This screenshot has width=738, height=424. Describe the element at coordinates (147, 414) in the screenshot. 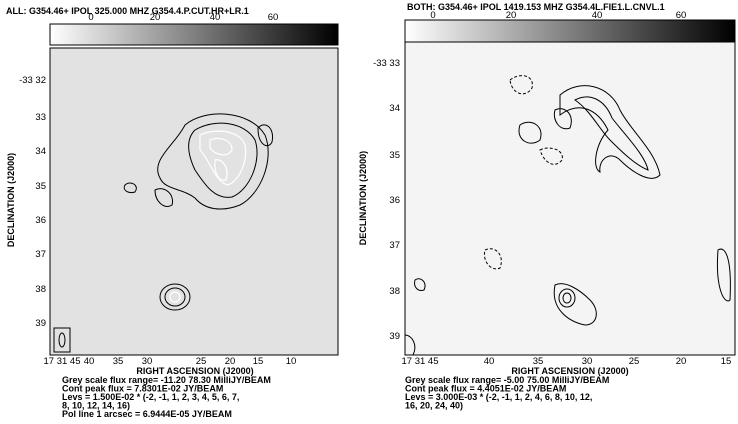

I see `note: Pol line 1 arcsec = 6.9444E-05 JY/BEAM` at that location.